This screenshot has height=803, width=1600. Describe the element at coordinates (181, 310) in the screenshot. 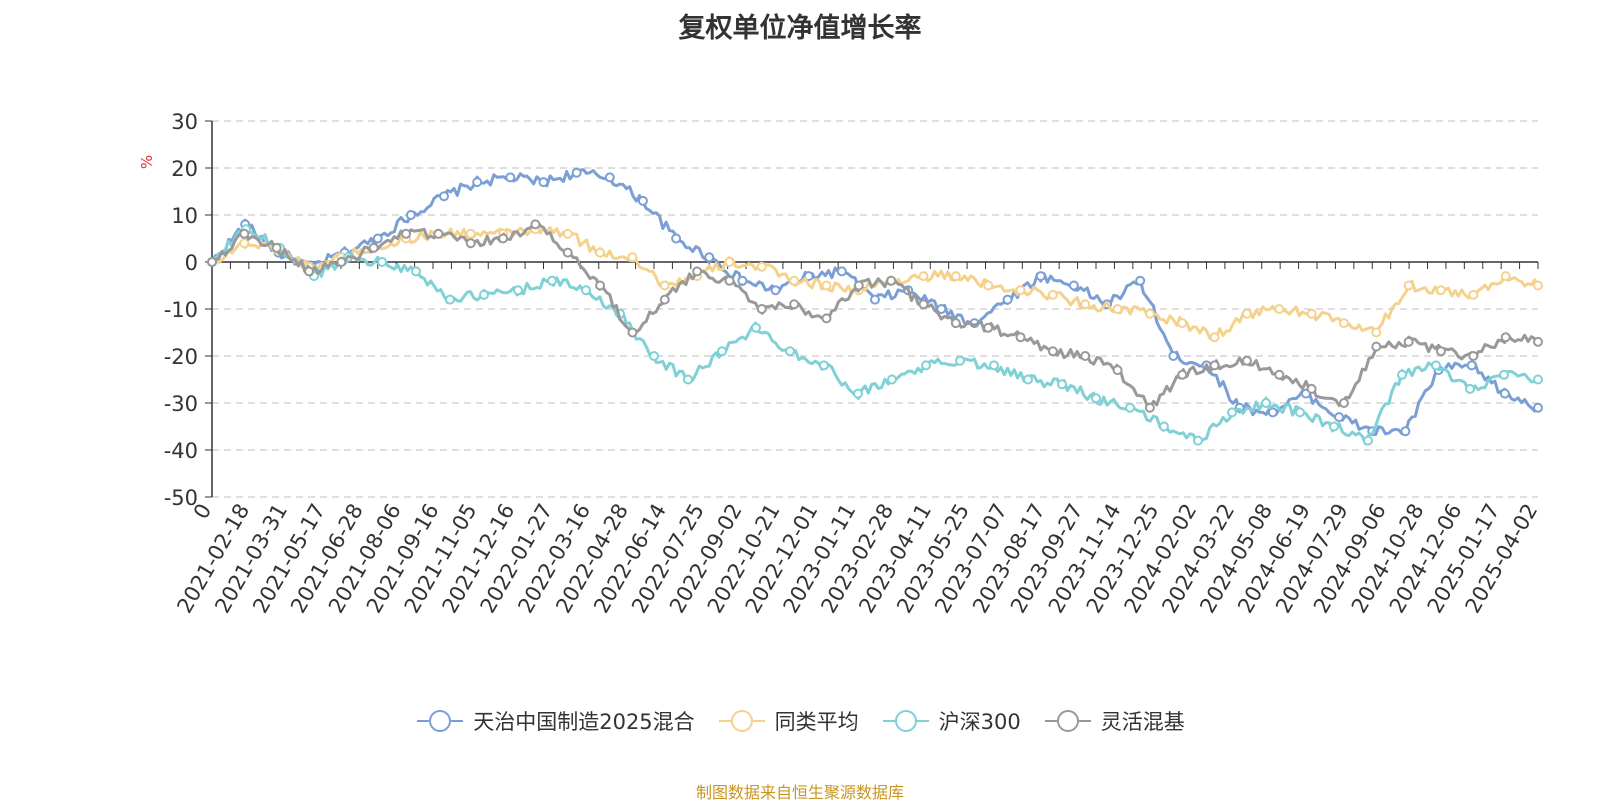

I see `y-tick-label: -10` at that location.